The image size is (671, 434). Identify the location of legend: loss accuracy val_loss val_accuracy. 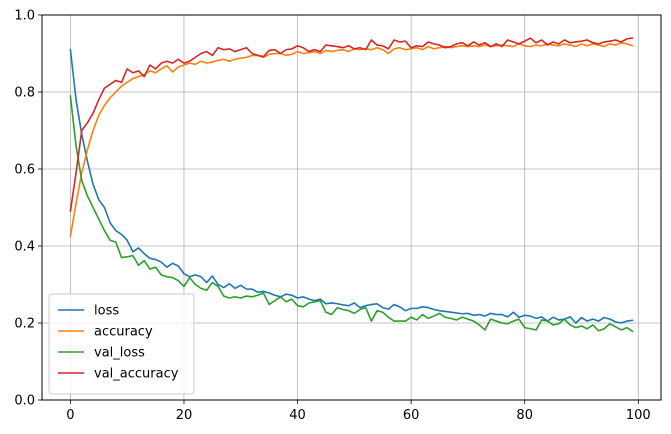
(121, 344).